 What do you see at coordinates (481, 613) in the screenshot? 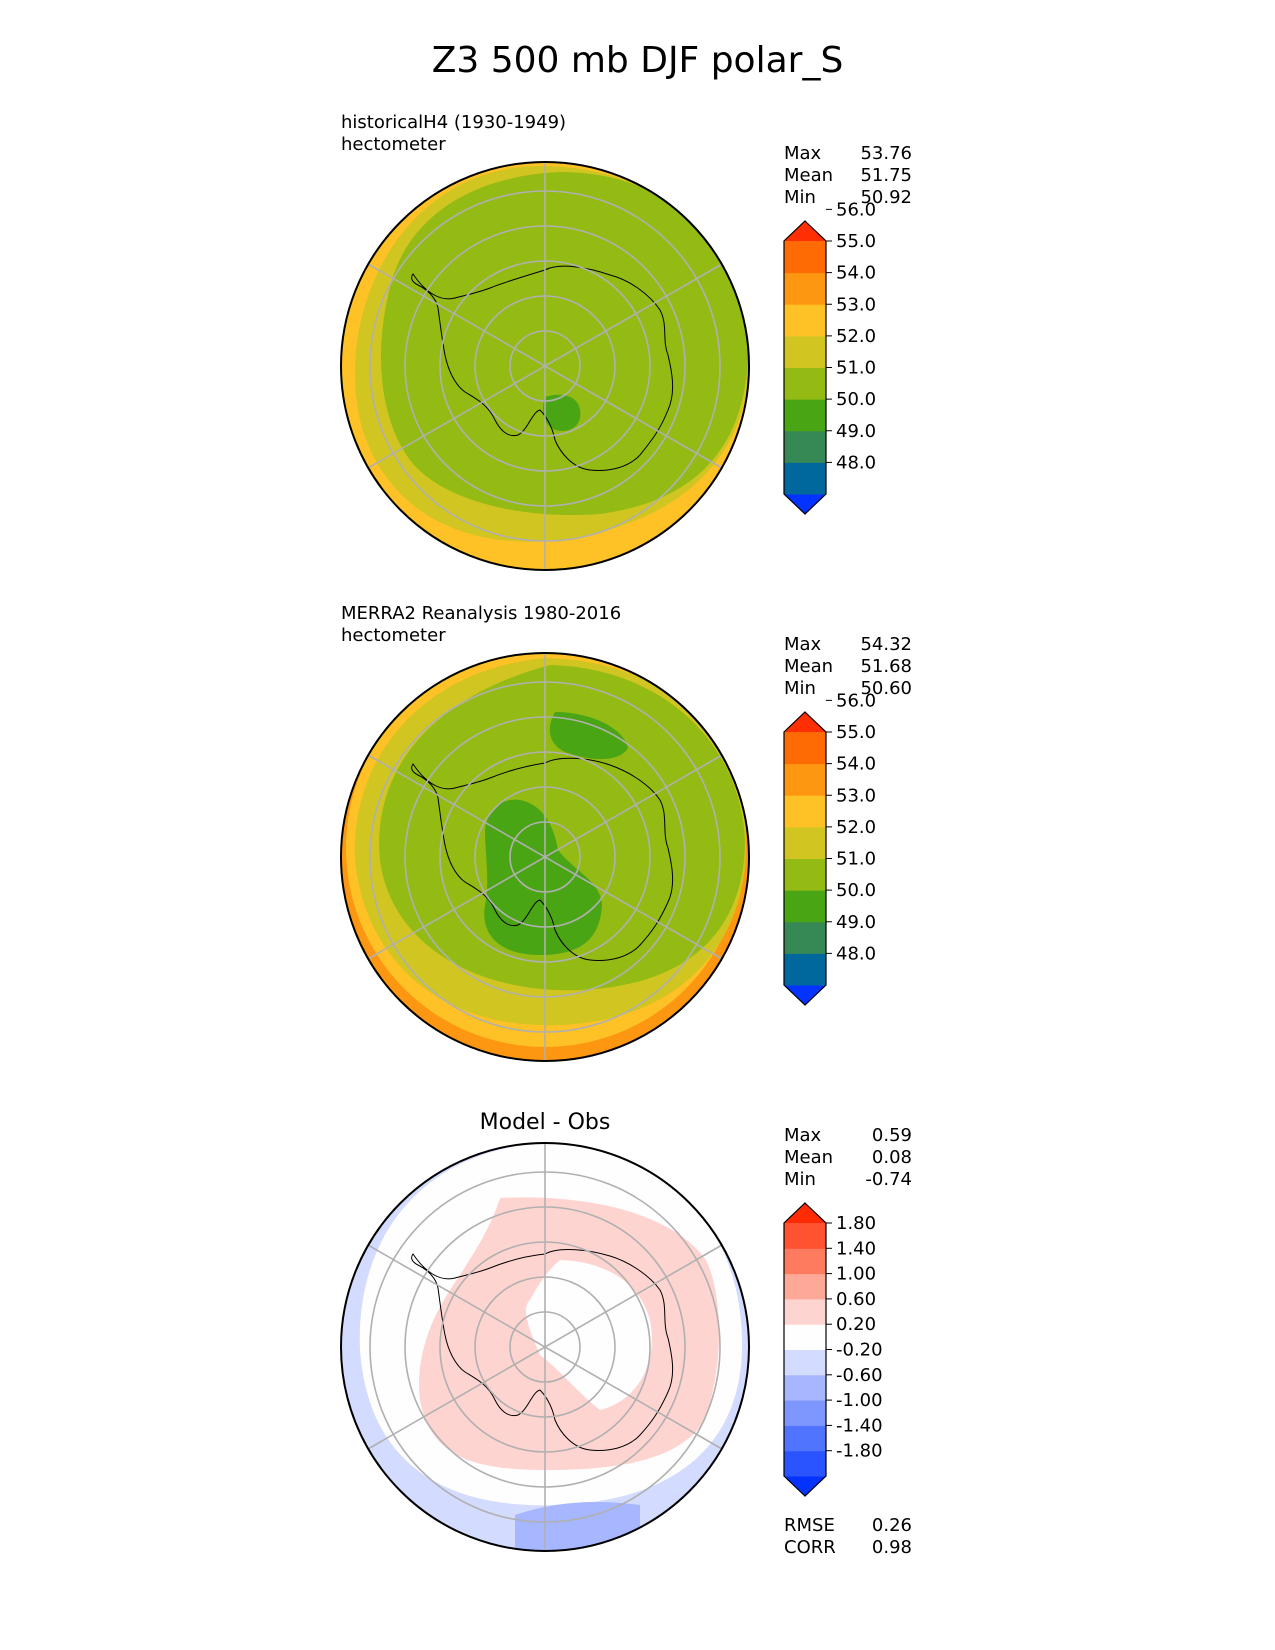
I see `panel-title-line: MERRA2 Reanalysis 1980-2016` at bounding box center [481, 613].